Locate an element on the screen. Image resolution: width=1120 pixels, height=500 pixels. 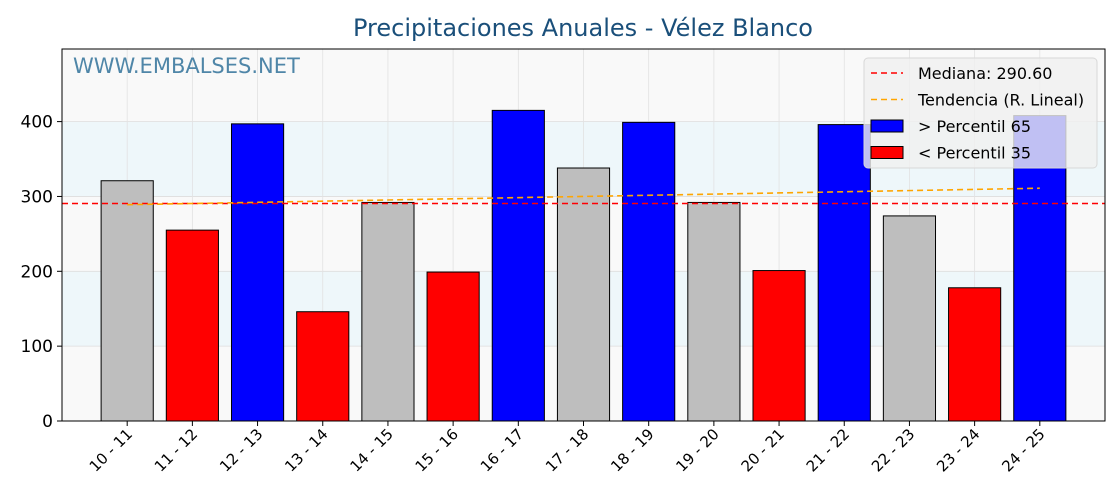
legend-label: Tendencia (R. Lineal) is located at coordinates (1000, 100).